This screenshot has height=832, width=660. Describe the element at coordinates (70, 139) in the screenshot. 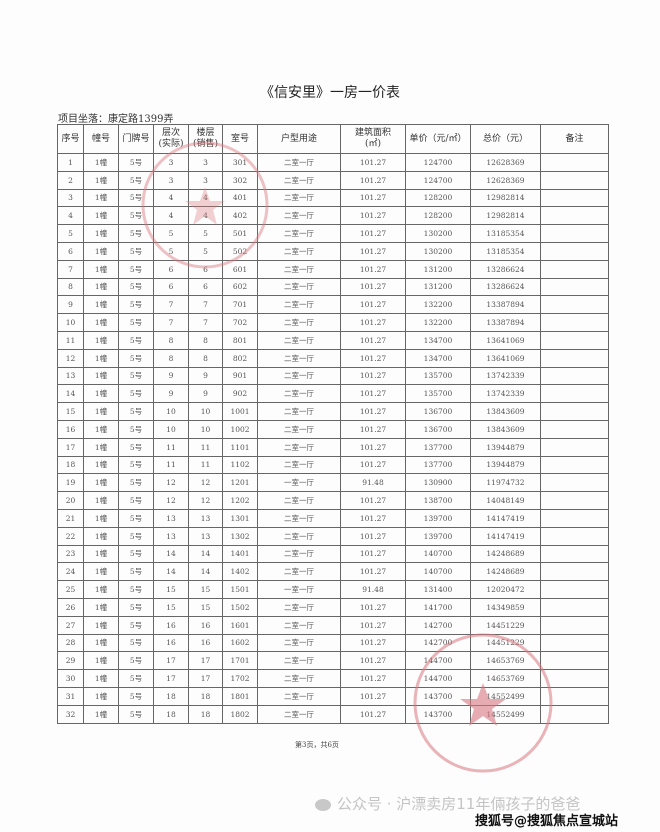

I see `column-header: 序号` at that location.